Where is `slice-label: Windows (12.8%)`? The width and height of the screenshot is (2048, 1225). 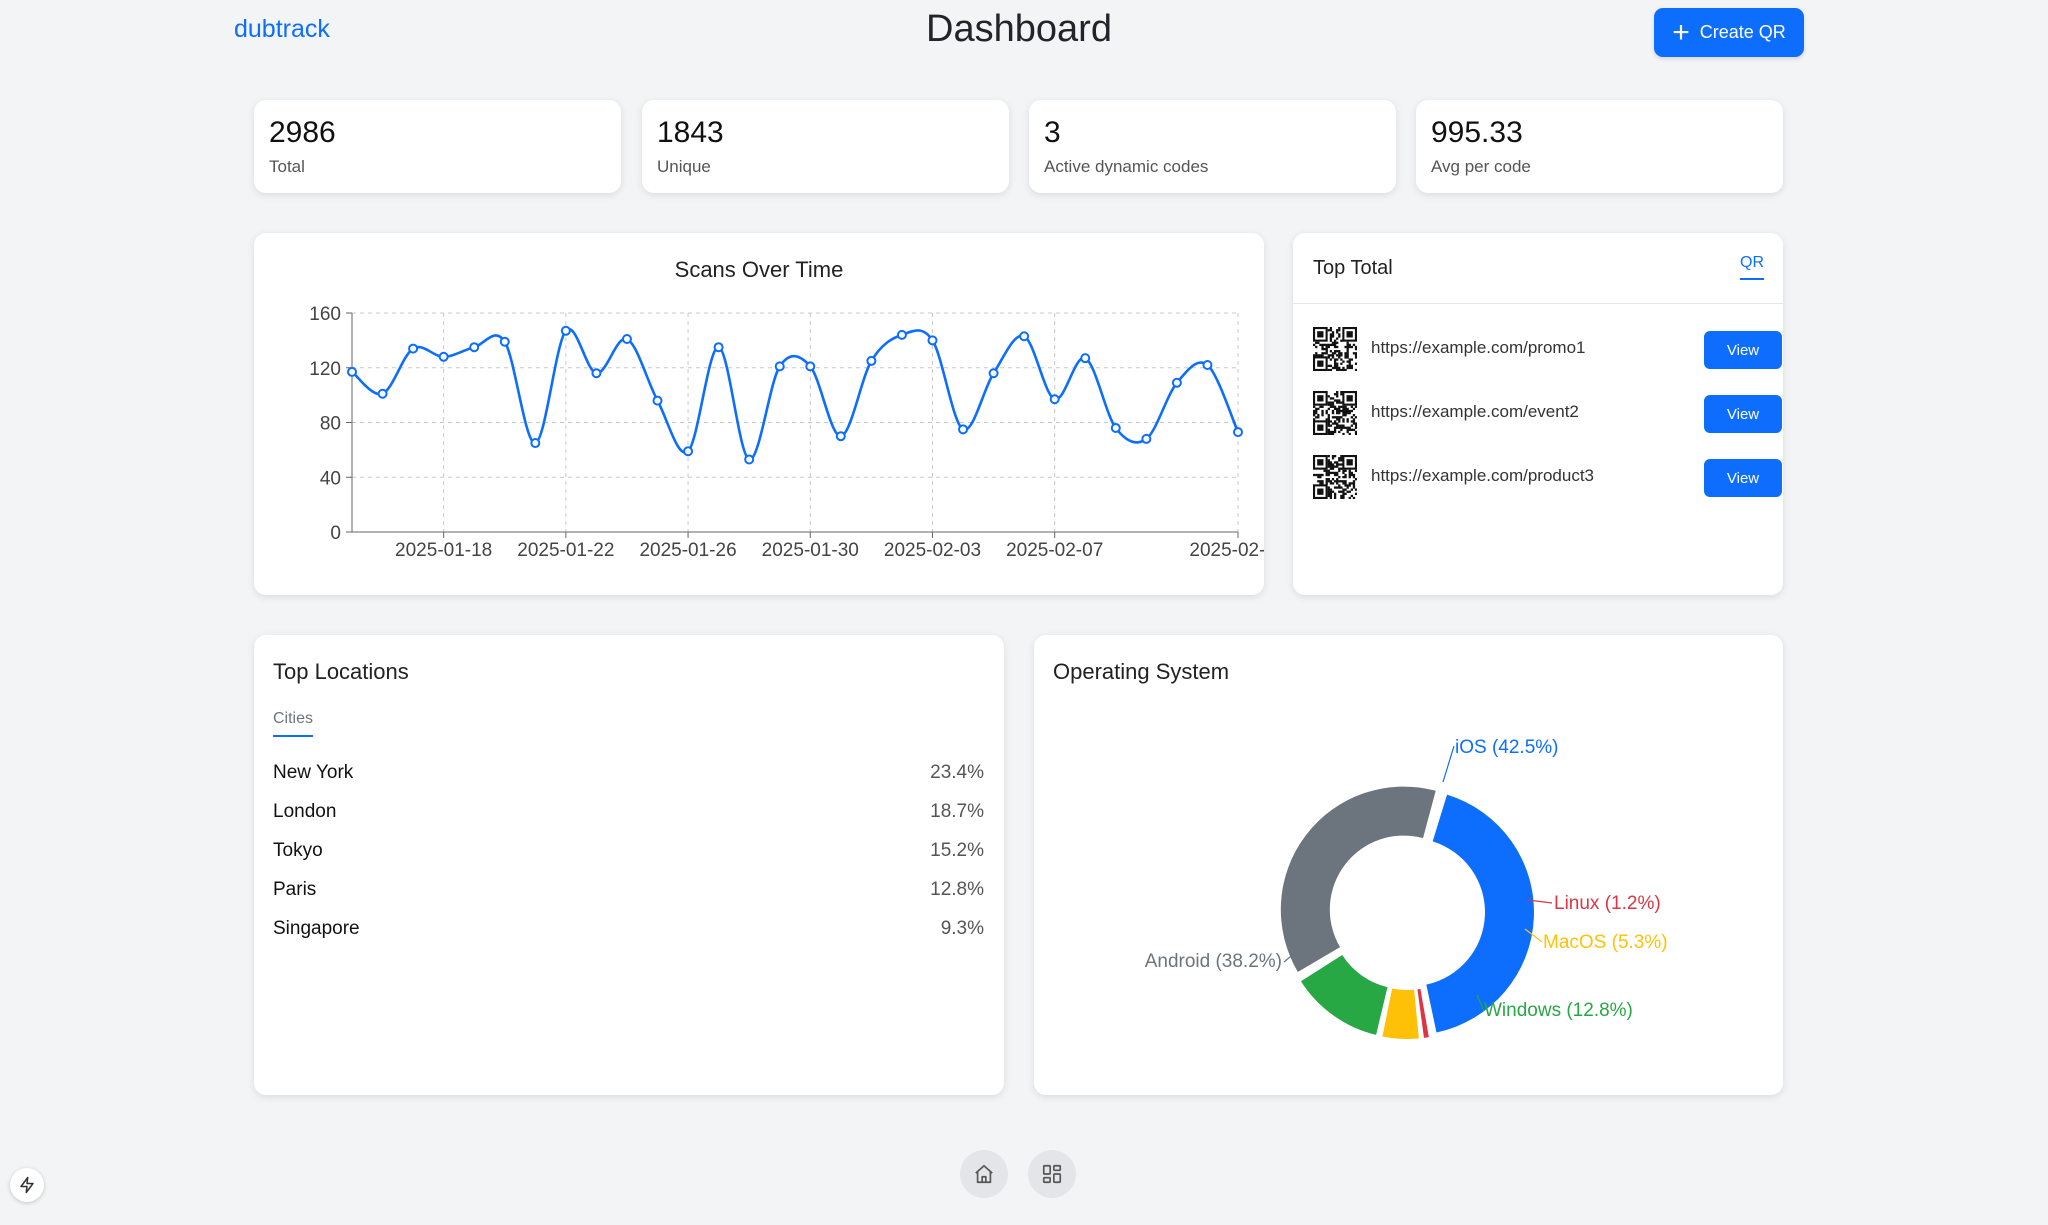 slice-label: Windows (12.8%) is located at coordinates (1558, 1010).